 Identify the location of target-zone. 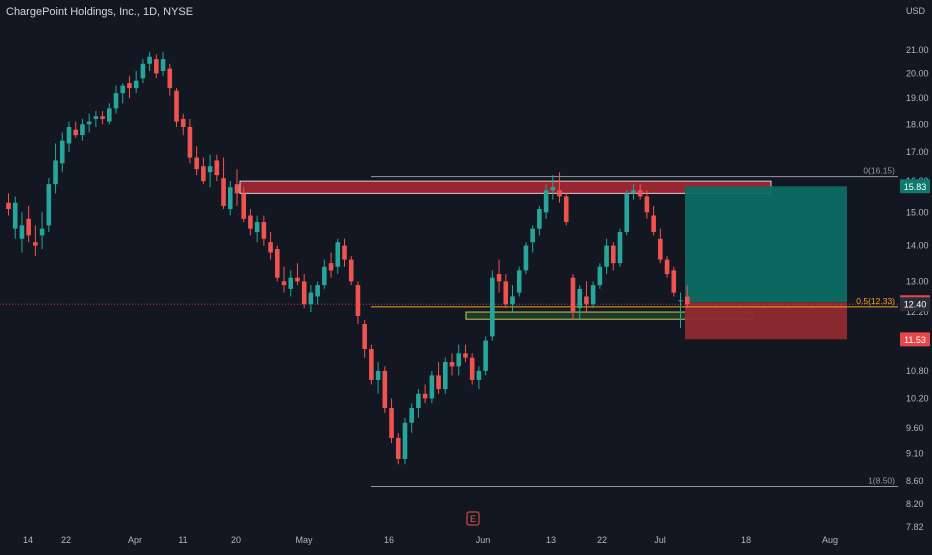
(766, 244).